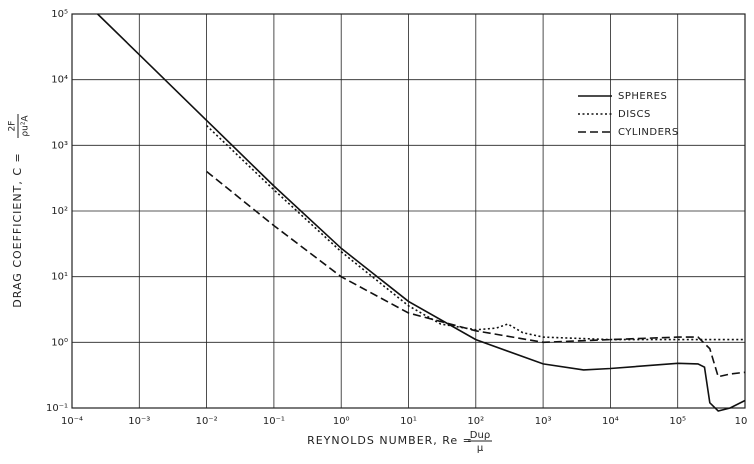  What do you see at coordinates (139, 421) in the screenshot?
I see `x-tick-label: 10⁻³` at bounding box center [139, 421].